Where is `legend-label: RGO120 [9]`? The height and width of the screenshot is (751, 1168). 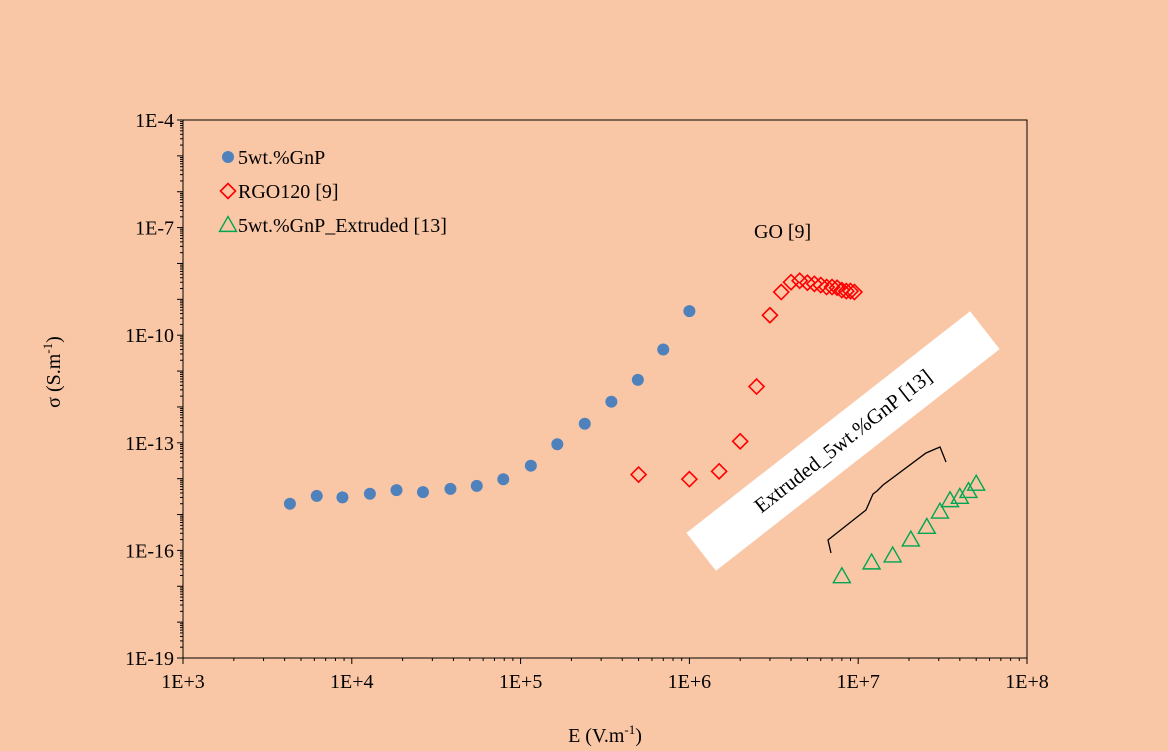
legend-label: RGO120 [9] is located at coordinates (288, 192).